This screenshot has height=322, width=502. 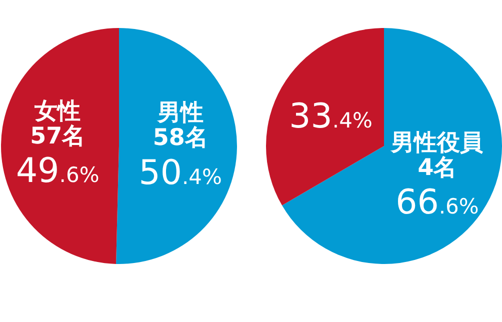 I want to click on data-label: 50.4%, so click(x=180, y=172).